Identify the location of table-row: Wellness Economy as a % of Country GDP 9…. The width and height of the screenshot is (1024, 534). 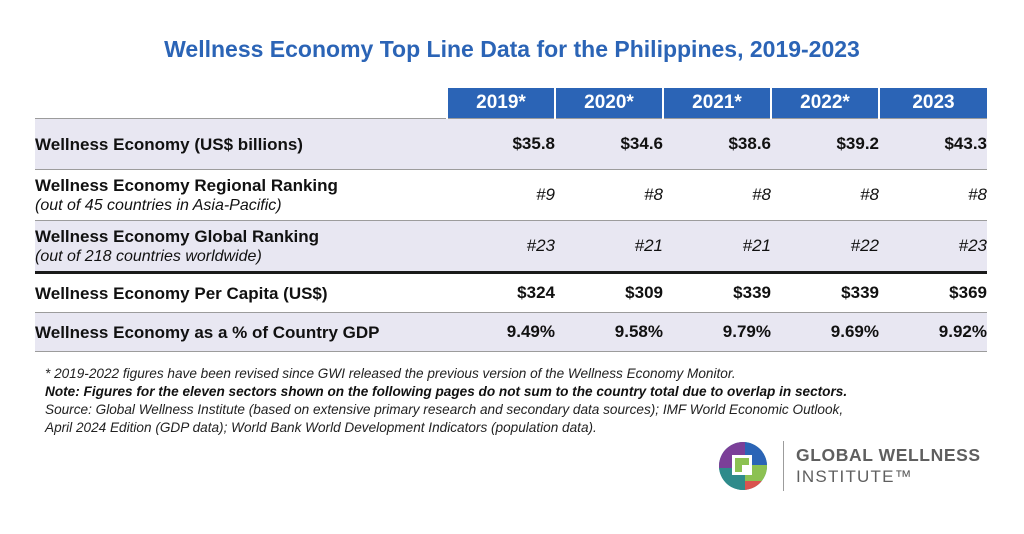
(511, 332).